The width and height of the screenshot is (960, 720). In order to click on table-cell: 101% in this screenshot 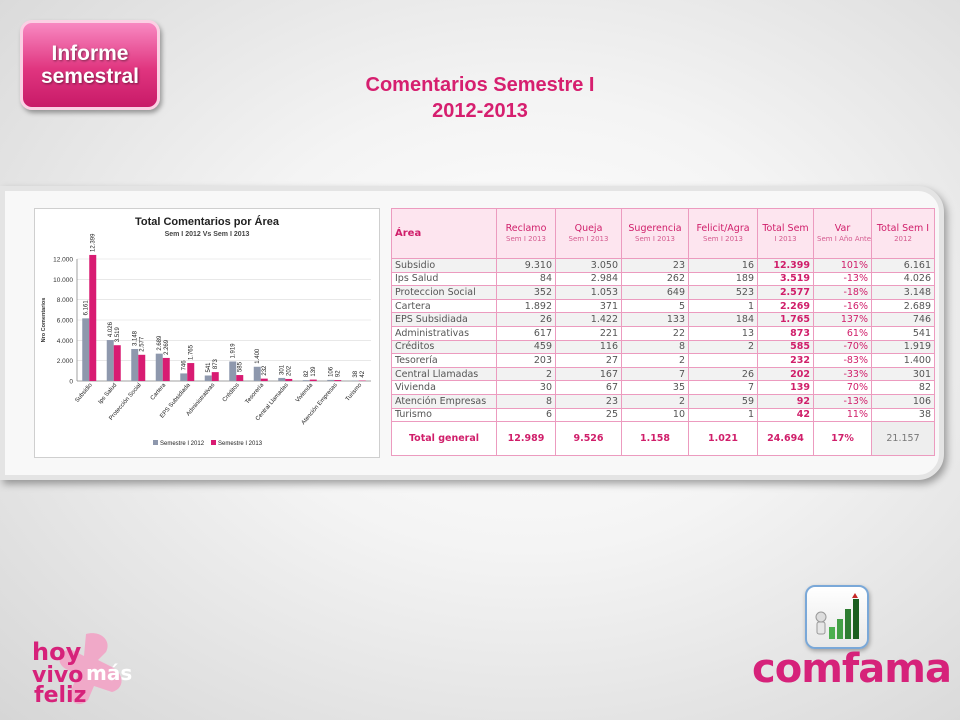, I will do `click(842, 265)`.